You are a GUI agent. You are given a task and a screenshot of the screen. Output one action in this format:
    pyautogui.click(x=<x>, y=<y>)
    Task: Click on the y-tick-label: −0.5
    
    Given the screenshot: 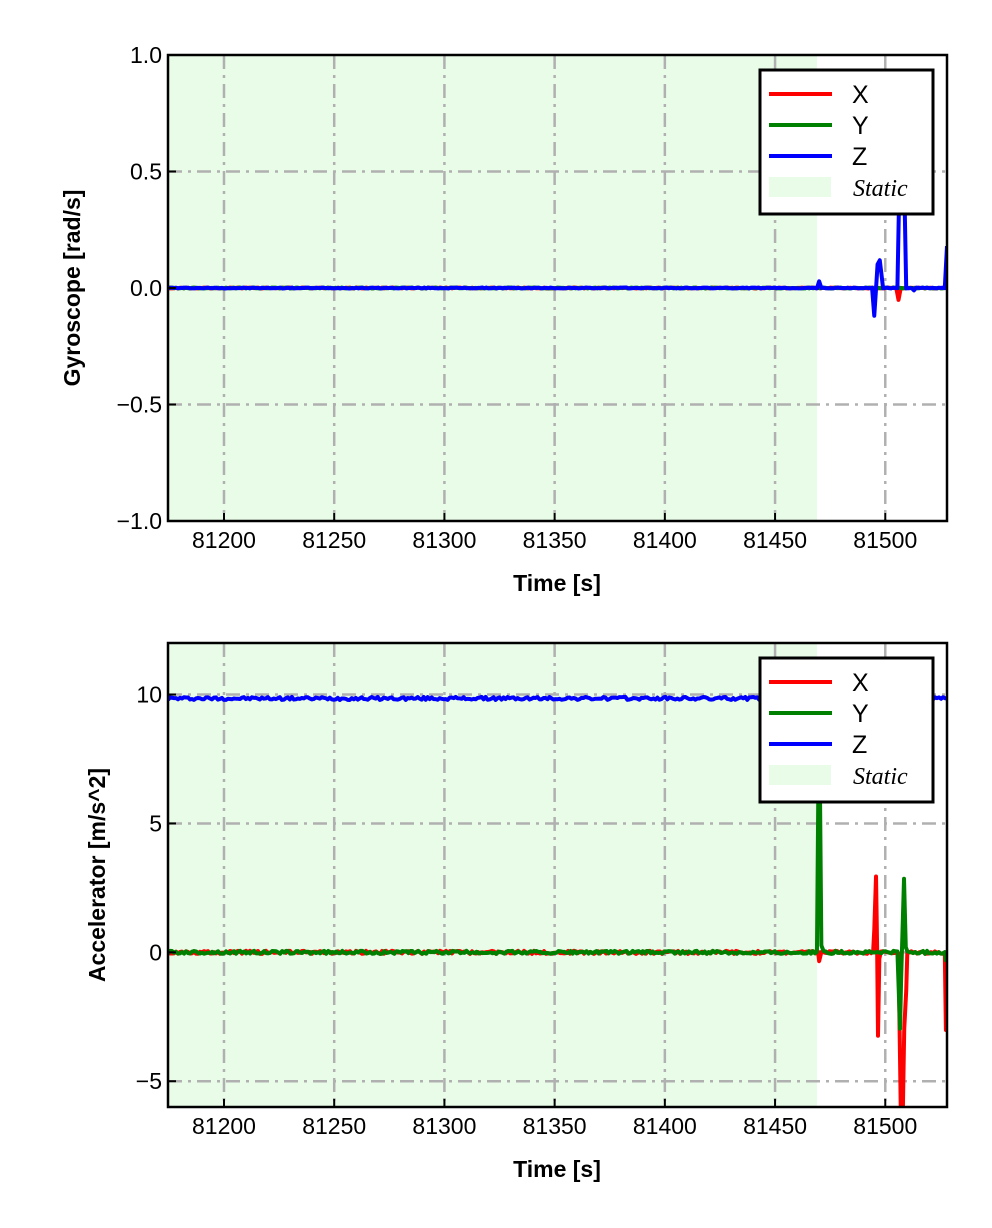 What is the action you would take?
    pyautogui.click(x=139, y=405)
    